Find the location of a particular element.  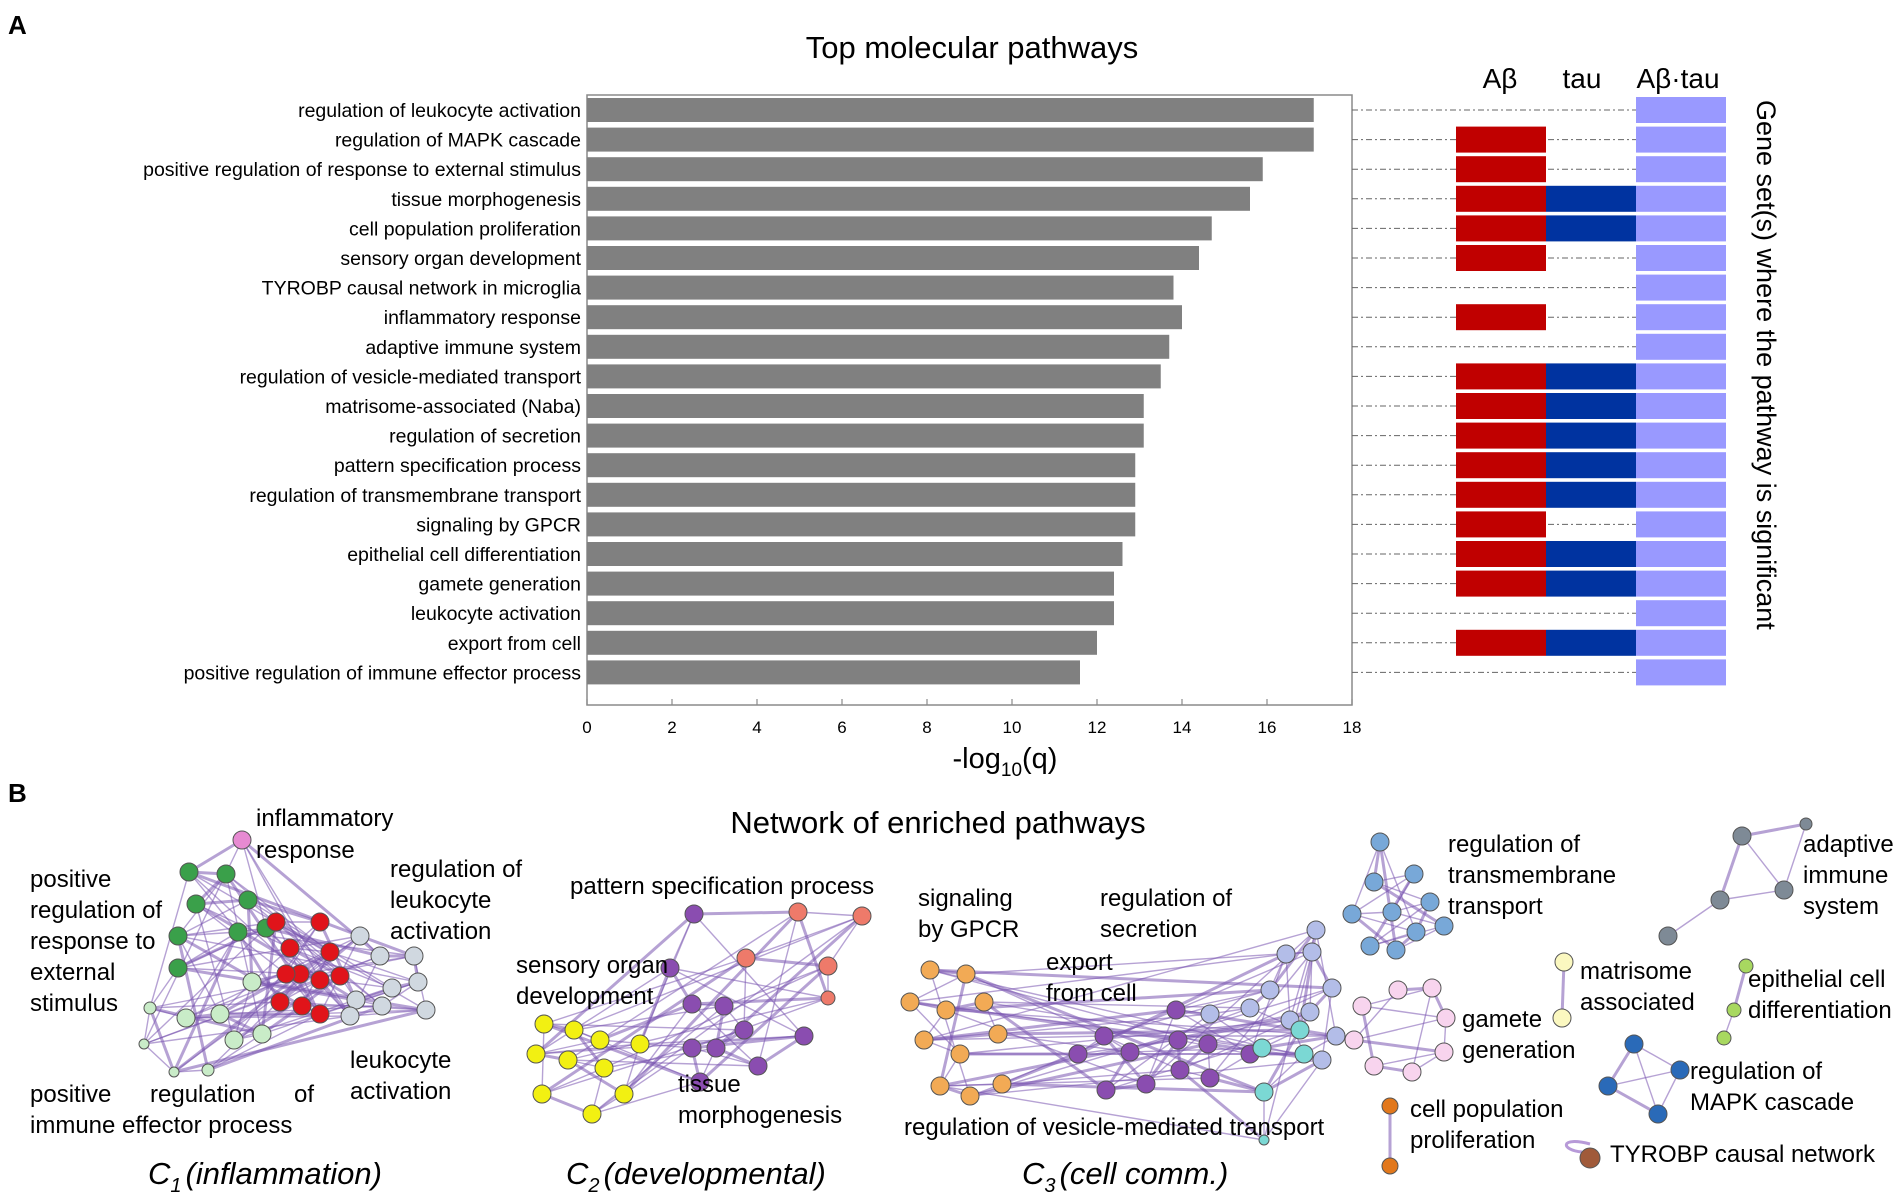

net-label-signaling: signaling is located at coordinates (965, 898).